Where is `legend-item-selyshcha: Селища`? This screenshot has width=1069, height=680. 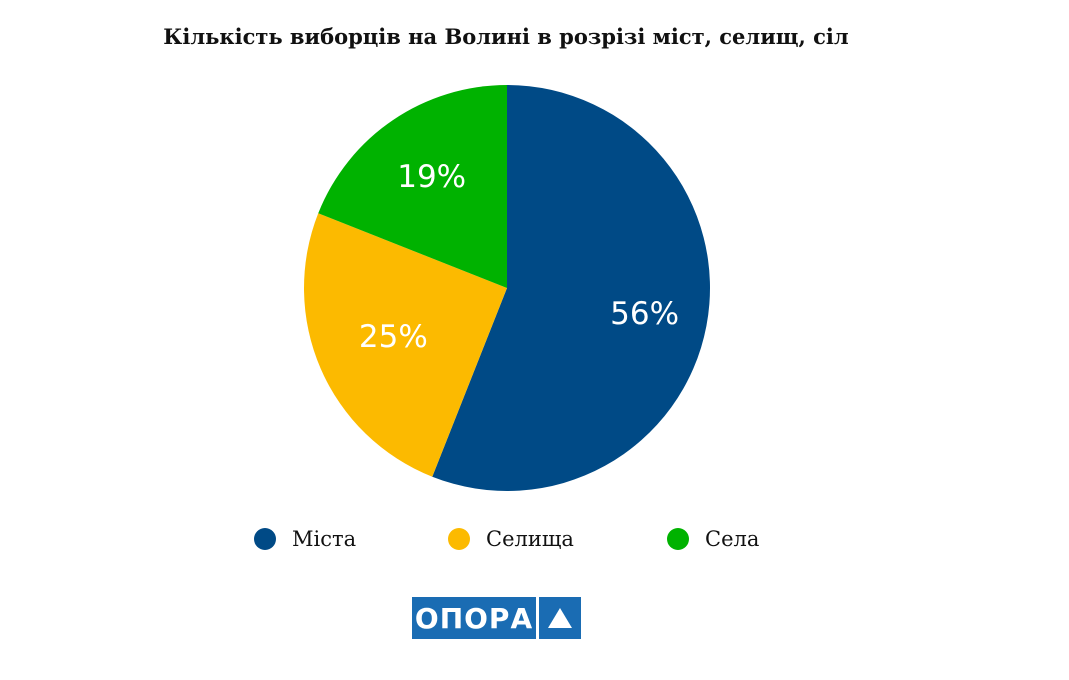
legend-item-selyshcha: Селища is located at coordinates (511, 539).